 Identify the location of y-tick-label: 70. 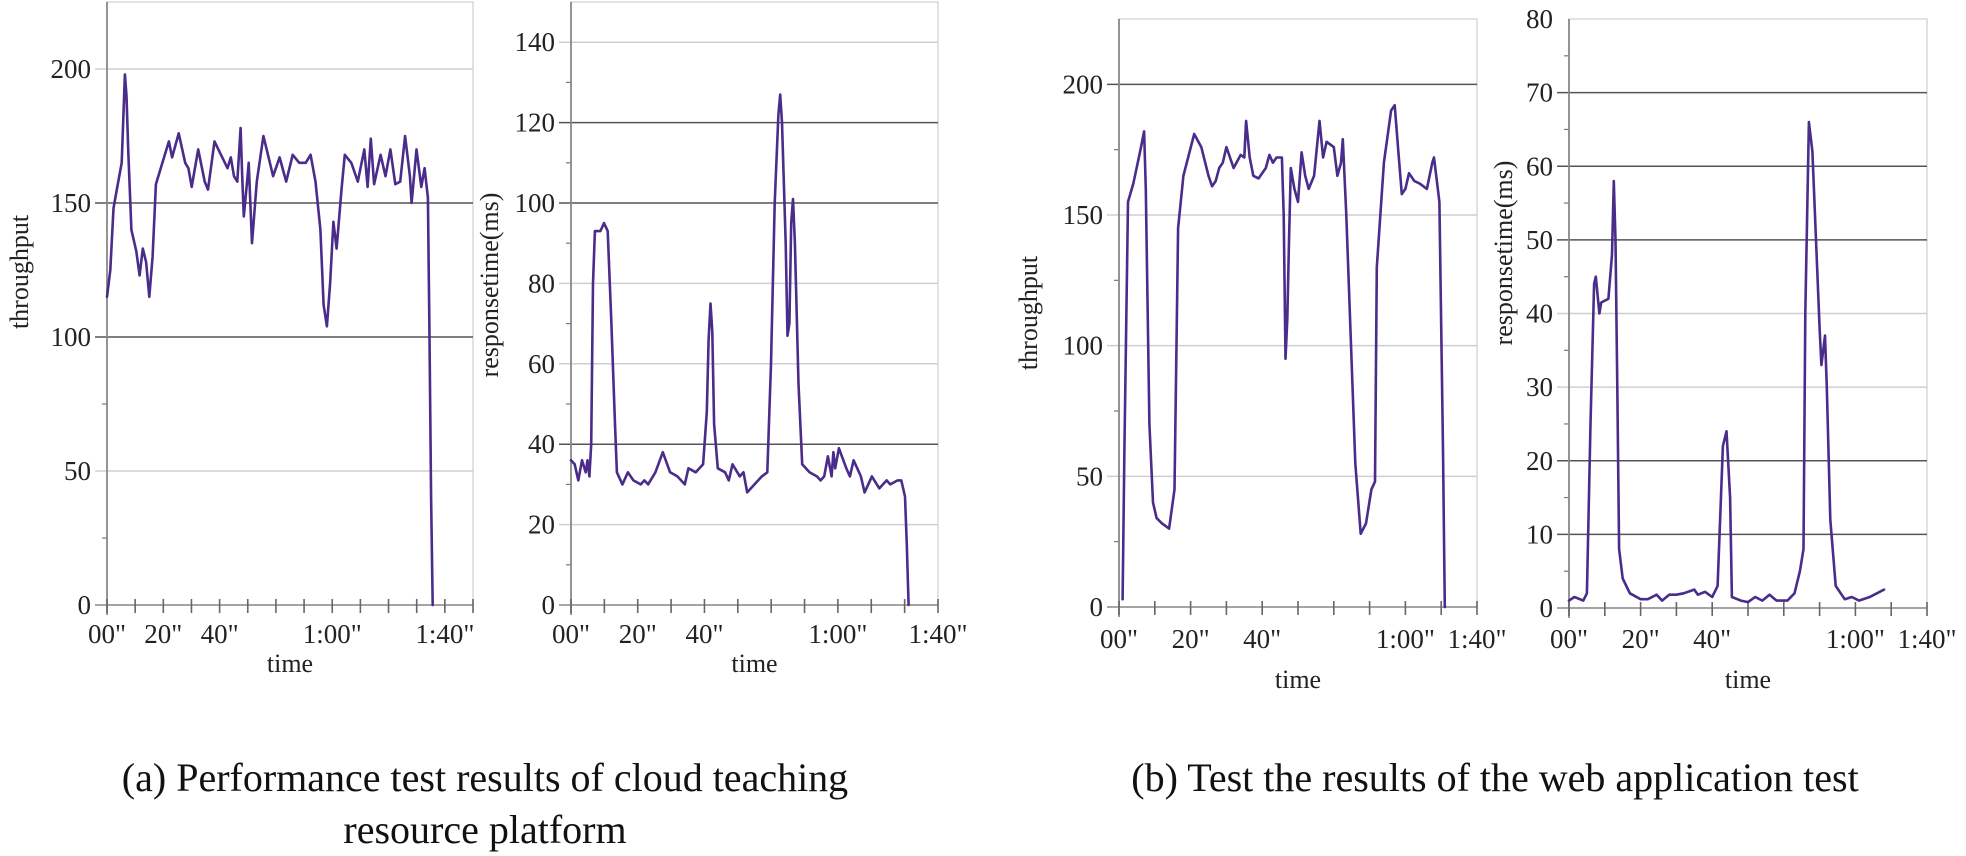
(1539, 93).